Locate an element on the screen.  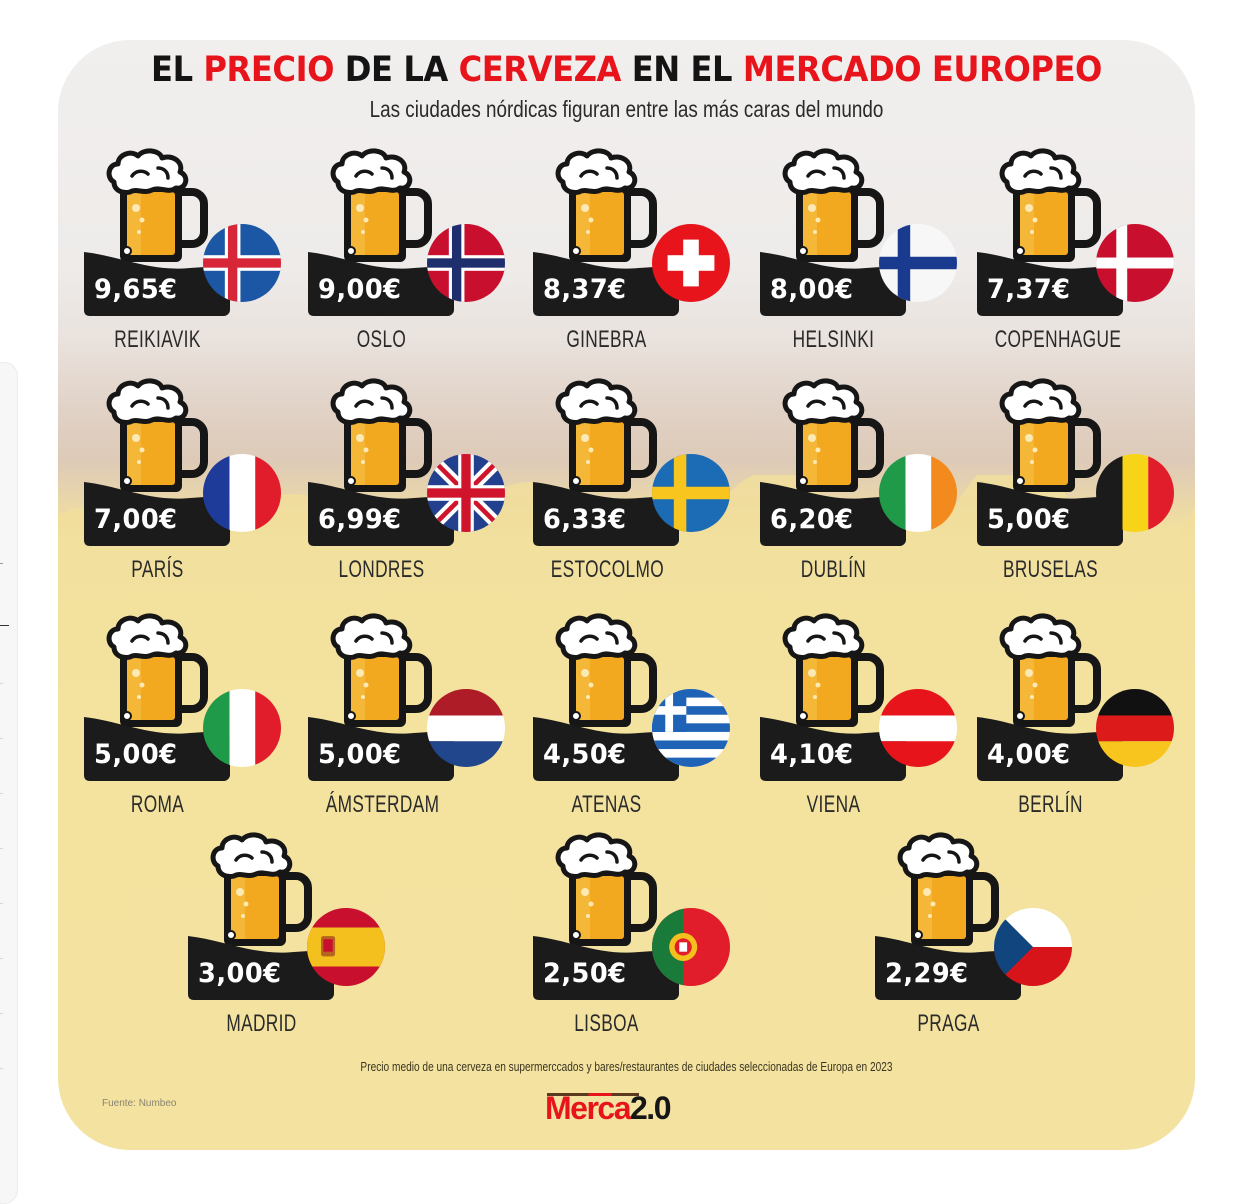
title-part: MERCADO EUROPEO is located at coordinates (922, 70).